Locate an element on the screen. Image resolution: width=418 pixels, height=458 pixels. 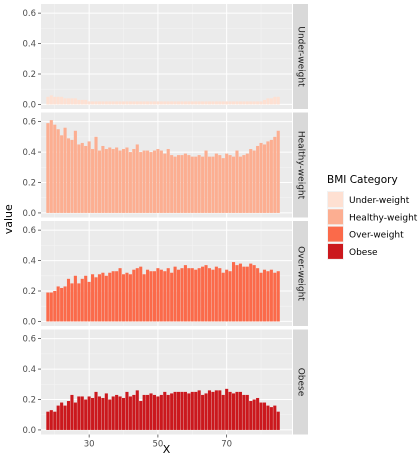
legend-key-healthy-weight is located at coordinates (335, 217).